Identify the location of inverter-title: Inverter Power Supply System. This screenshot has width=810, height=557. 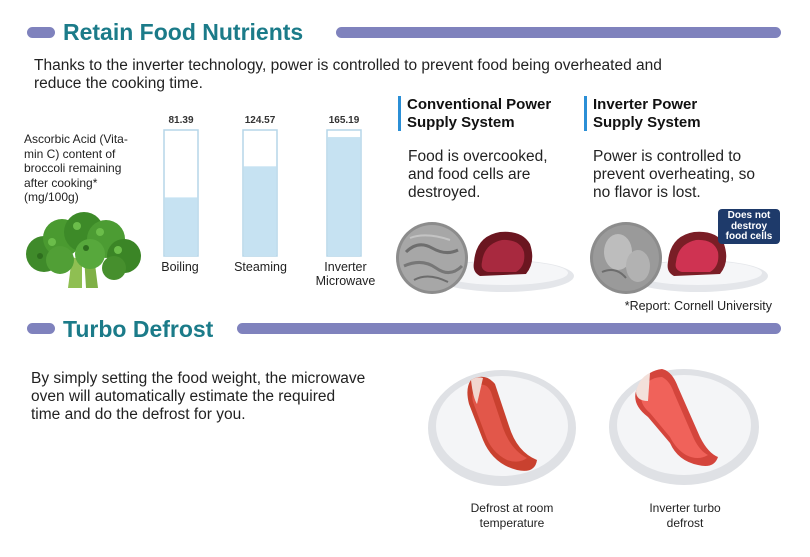
(647, 113).